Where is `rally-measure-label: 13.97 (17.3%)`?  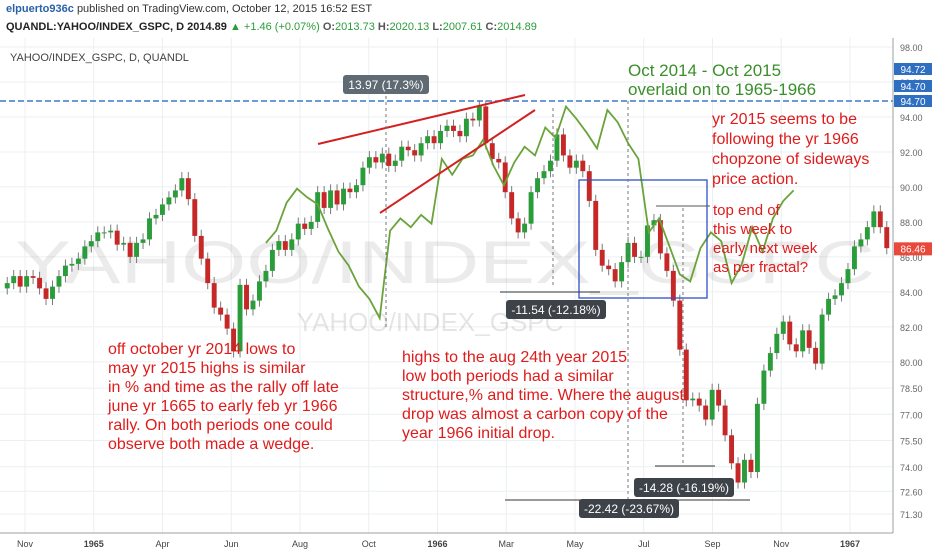 rally-measure-label: 13.97 (17.3%) is located at coordinates (385, 85).